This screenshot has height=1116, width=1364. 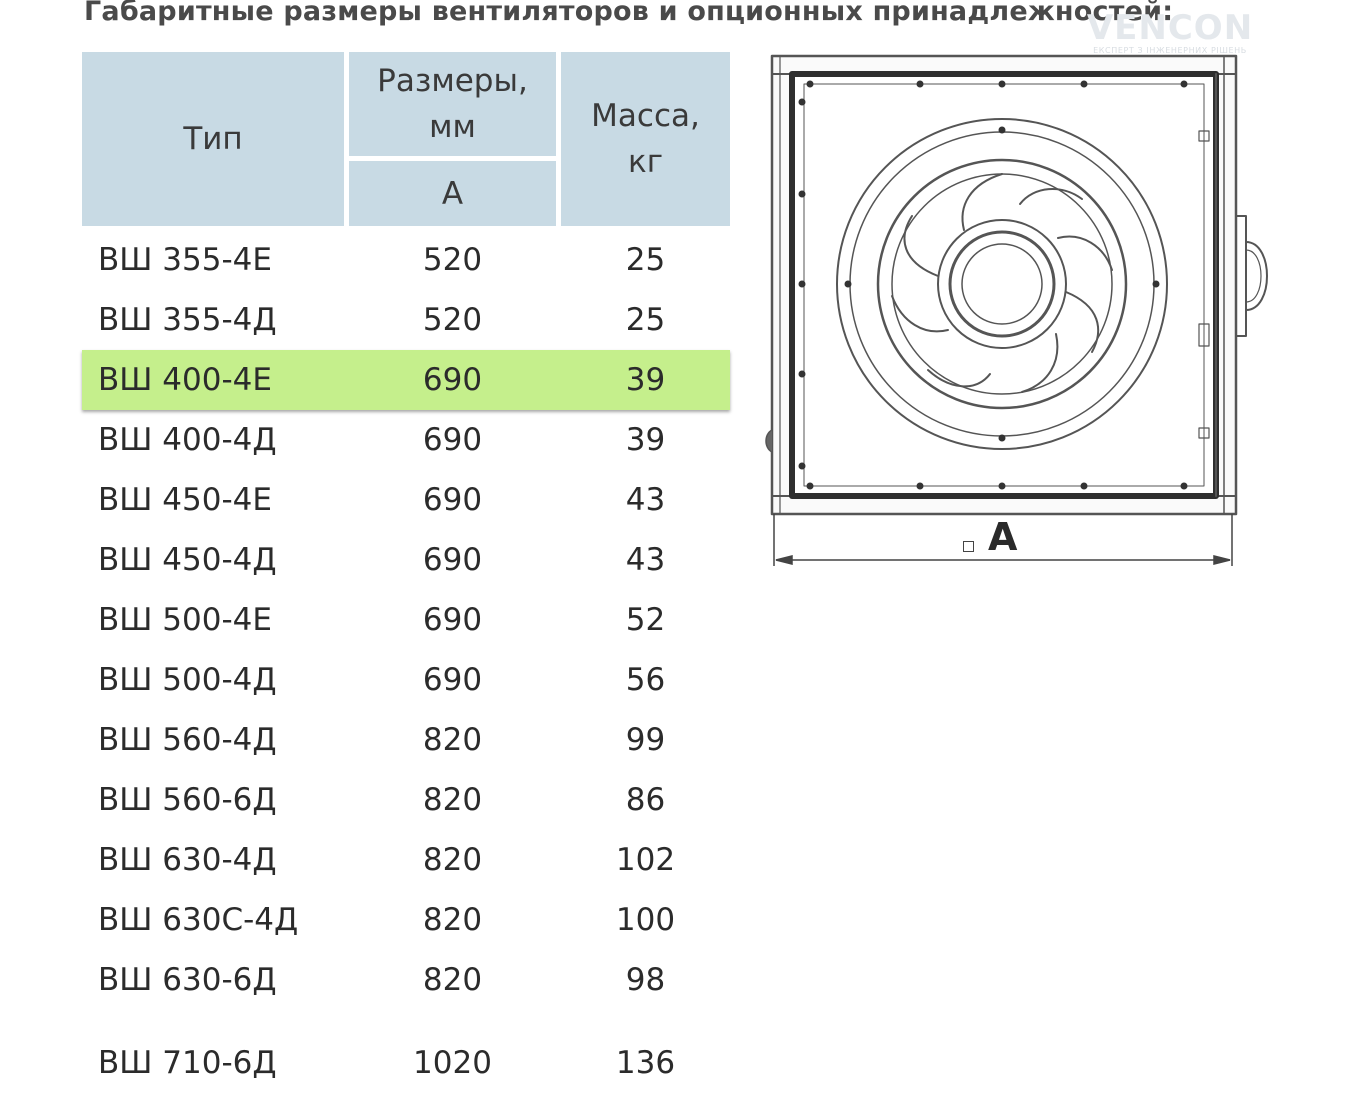 What do you see at coordinates (187, 1063) in the screenshot?
I see `cell-type: ВШ 710-6Д` at bounding box center [187, 1063].